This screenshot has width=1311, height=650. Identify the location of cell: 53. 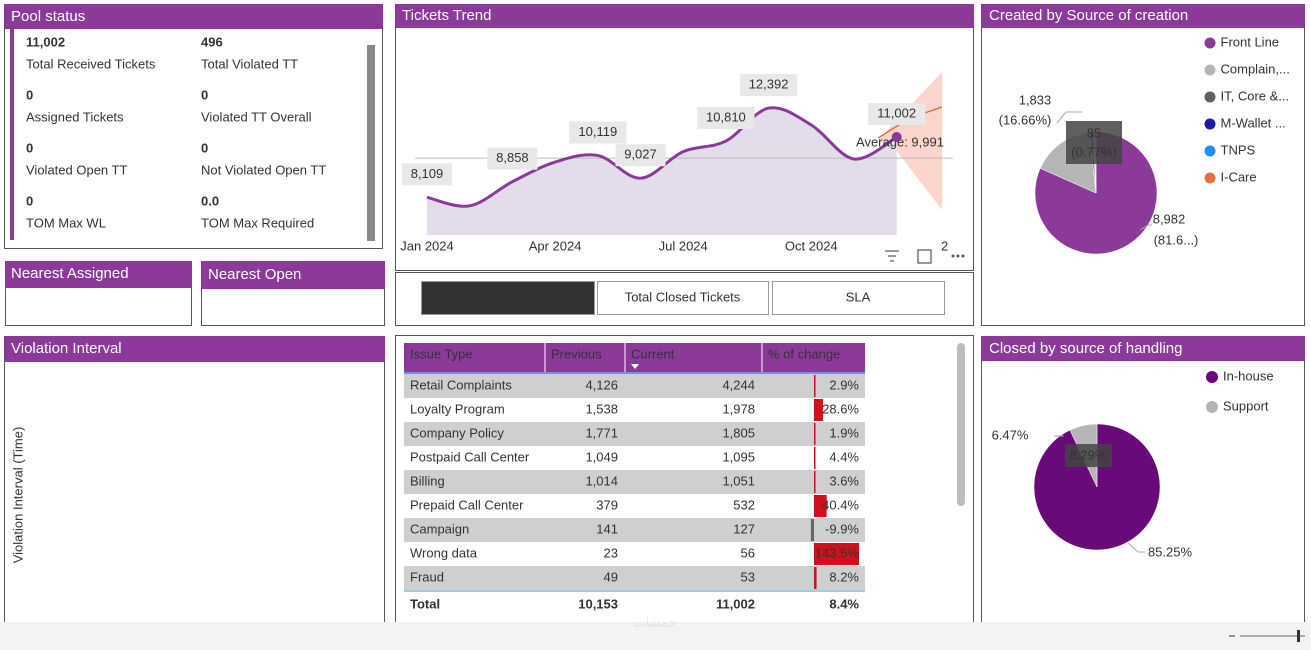
(748, 576).